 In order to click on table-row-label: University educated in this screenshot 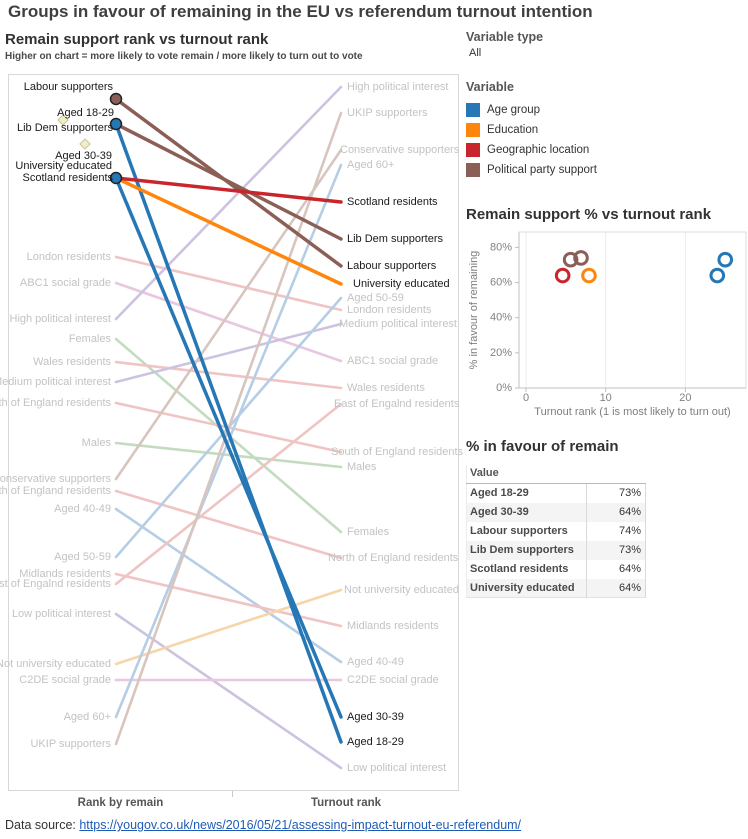, I will do `click(522, 587)`.